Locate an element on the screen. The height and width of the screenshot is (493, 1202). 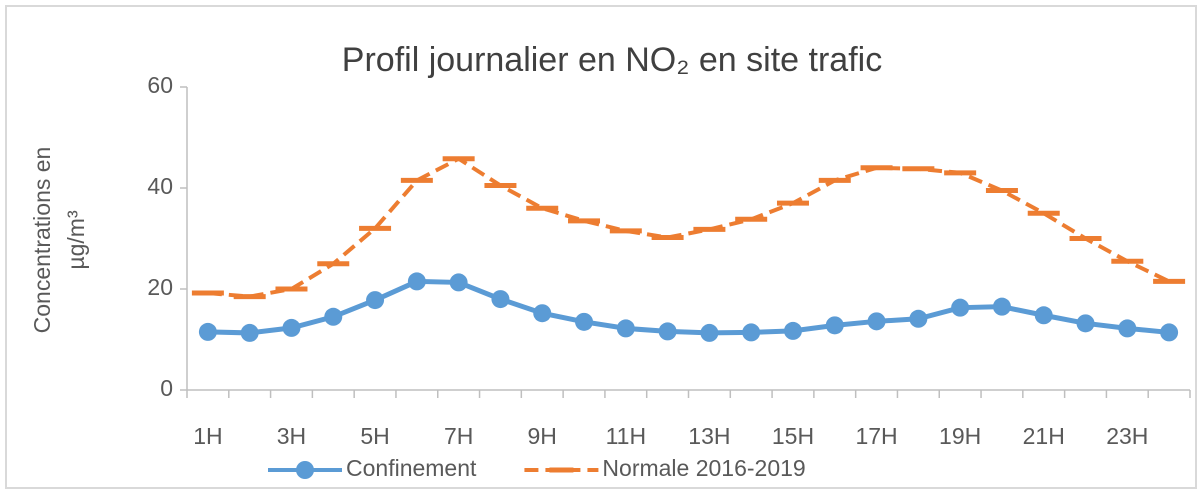
y-axis-label: Concentrations en µg/m³ is located at coordinates (59, 240).